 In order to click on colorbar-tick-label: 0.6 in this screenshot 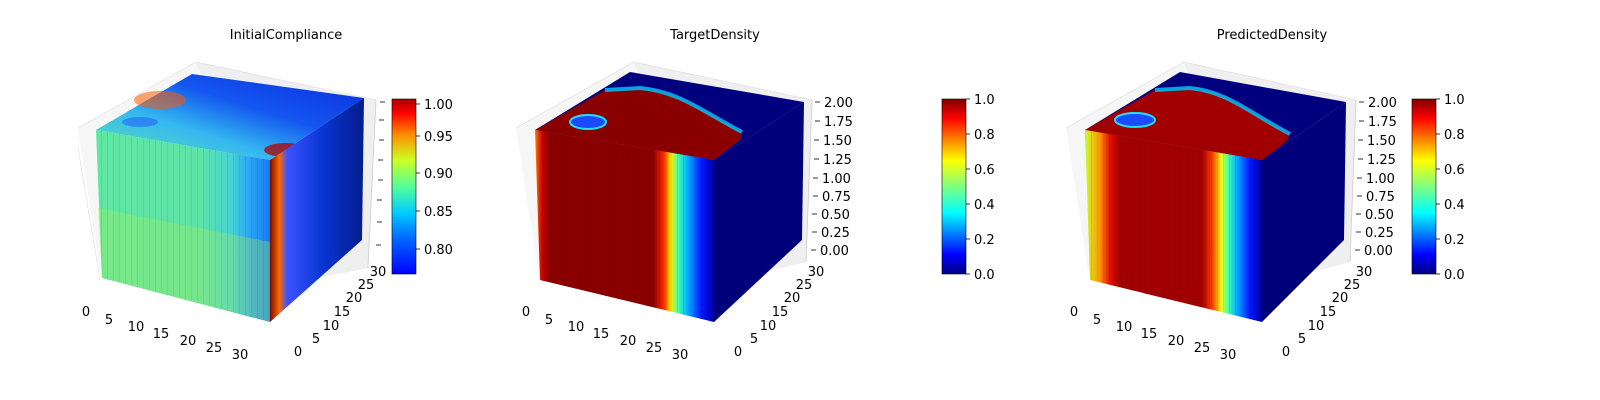, I will do `click(984, 170)`.